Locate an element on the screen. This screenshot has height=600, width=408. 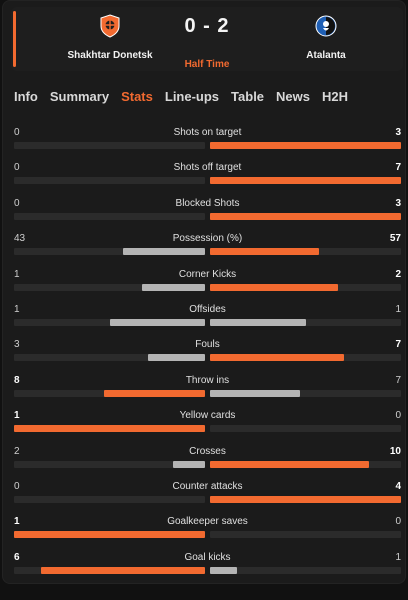
tab-news: News is located at coordinates (293, 96).